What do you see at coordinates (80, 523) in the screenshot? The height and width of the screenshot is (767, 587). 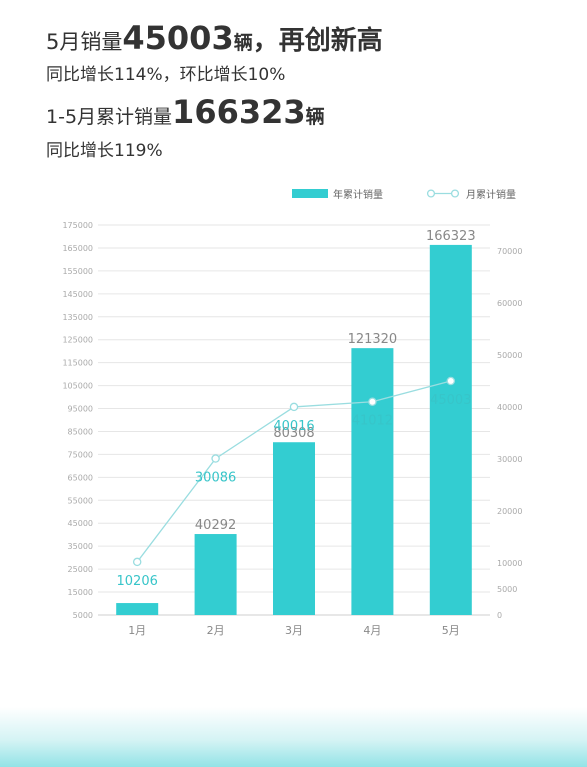 I see `y-left-tick-label: 45000` at bounding box center [80, 523].